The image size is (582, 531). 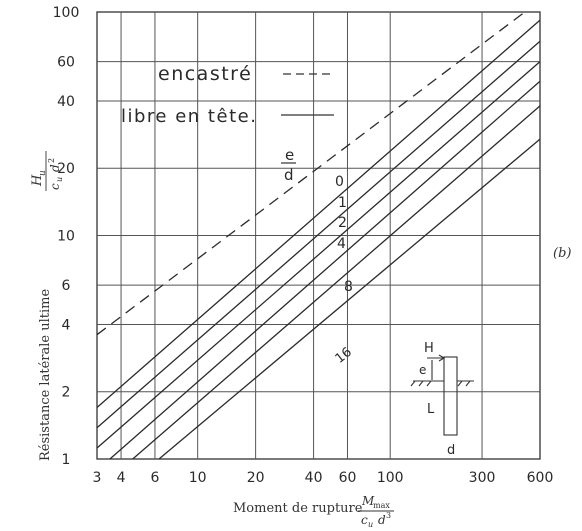 I want to click on pile-inset, so click(x=442, y=395).